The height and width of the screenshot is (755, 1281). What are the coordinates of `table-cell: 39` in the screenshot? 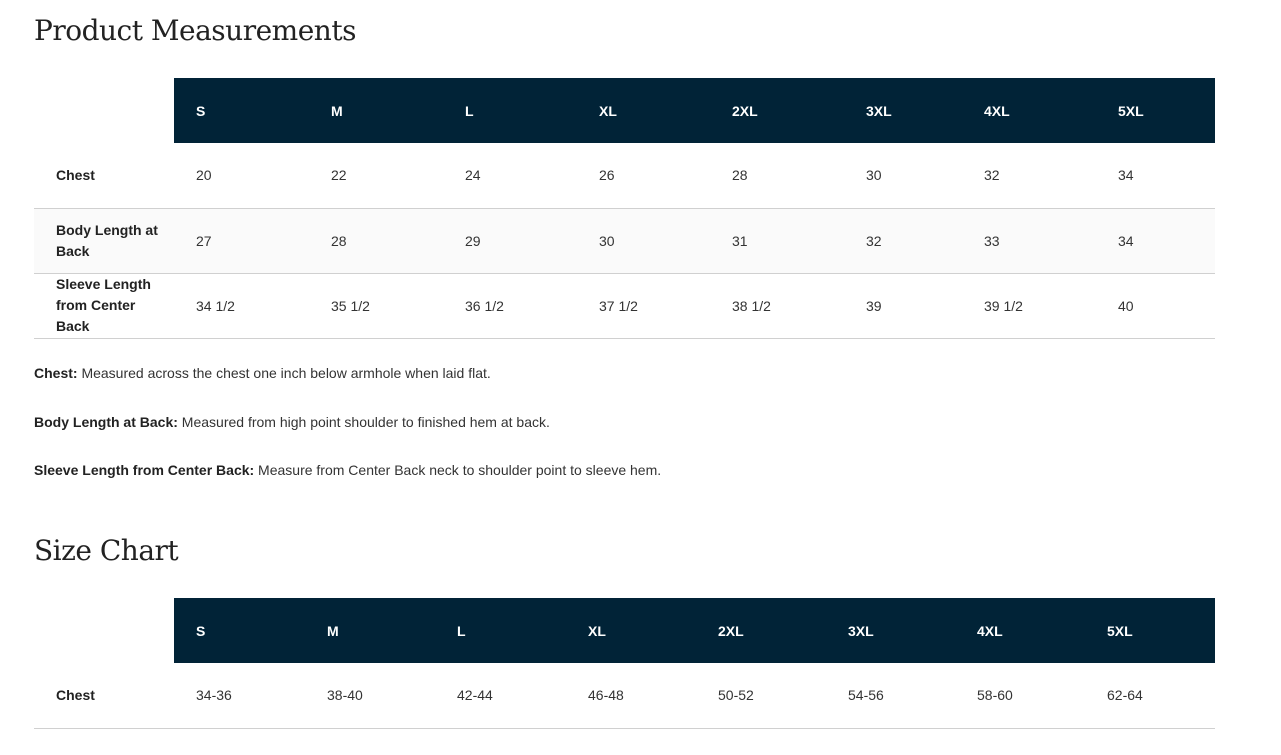 It's located at (903, 306).